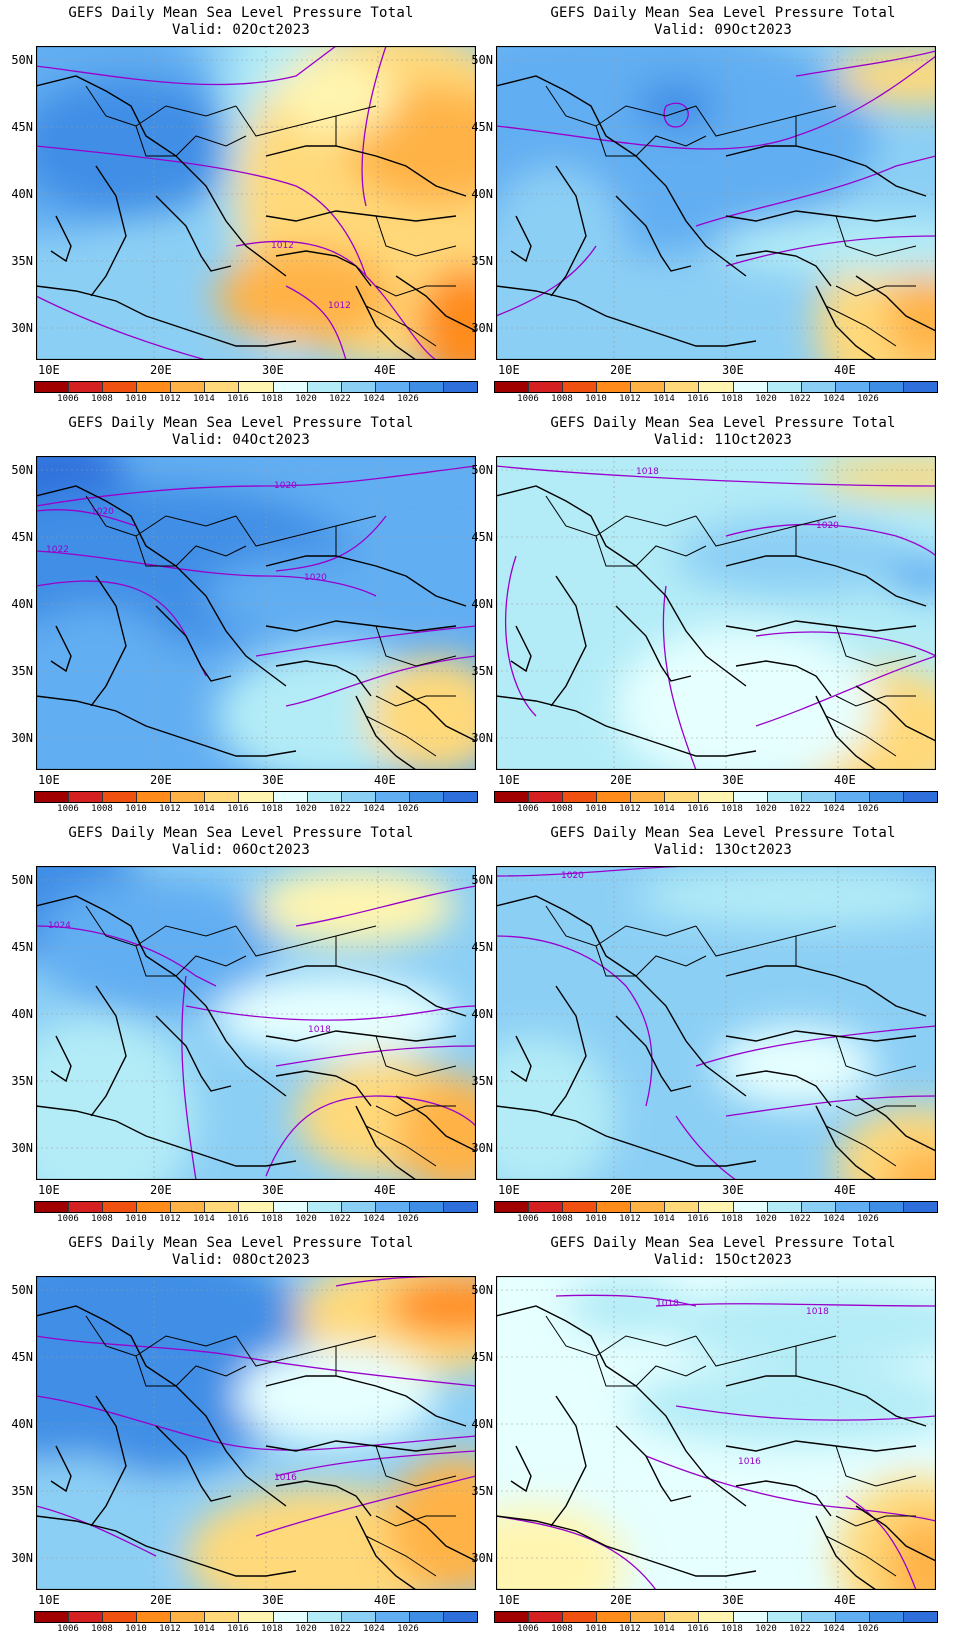 The height and width of the screenshot is (1640, 964). What do you see at coordinates (664, 1629) in the screenshot?
I see `colorbar-label: 1014` at bounding box center [664, 1629].